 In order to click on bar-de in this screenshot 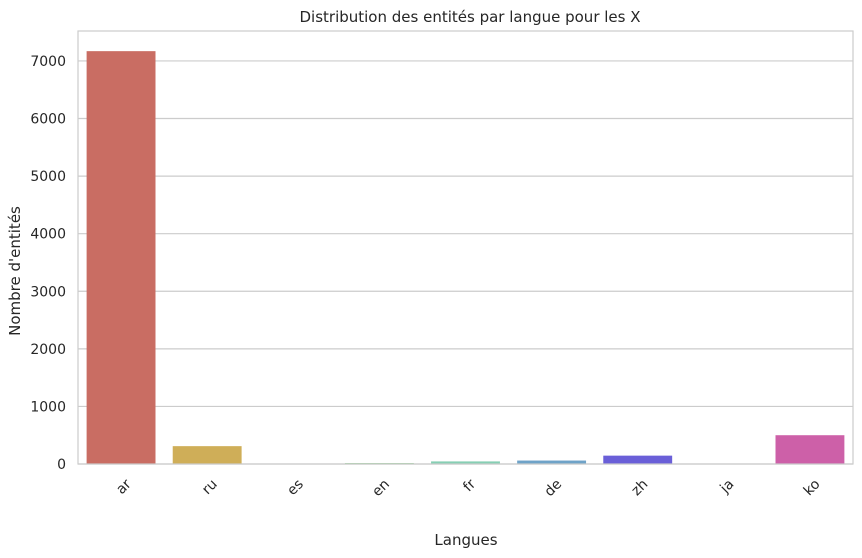, I will do `click(552, 462)`.